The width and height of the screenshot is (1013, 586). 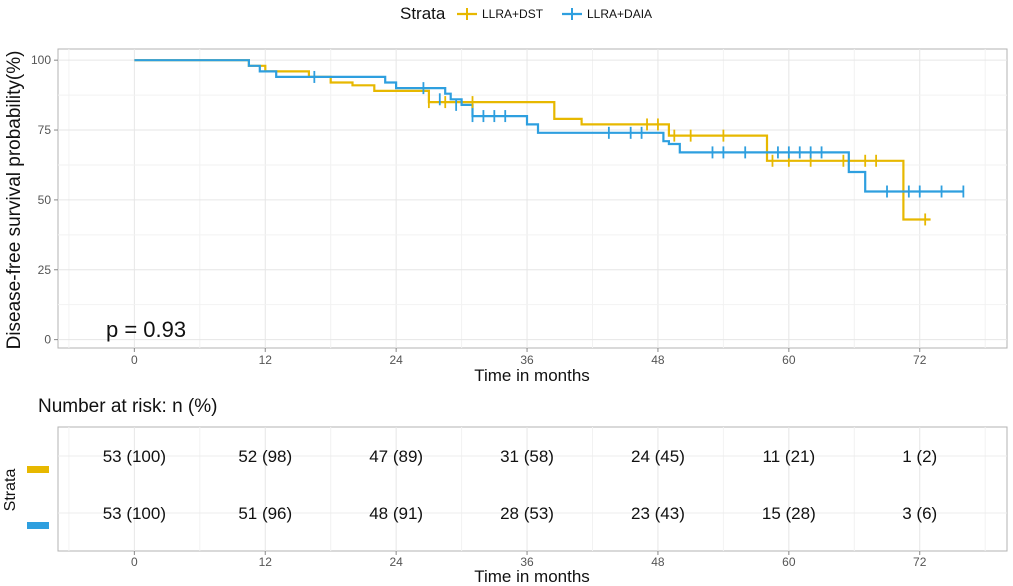 What do you see at coordinates (658, 562) in the screenshot?
I see `risk-x-tick-label: 48` at bounding box center [658, 562].